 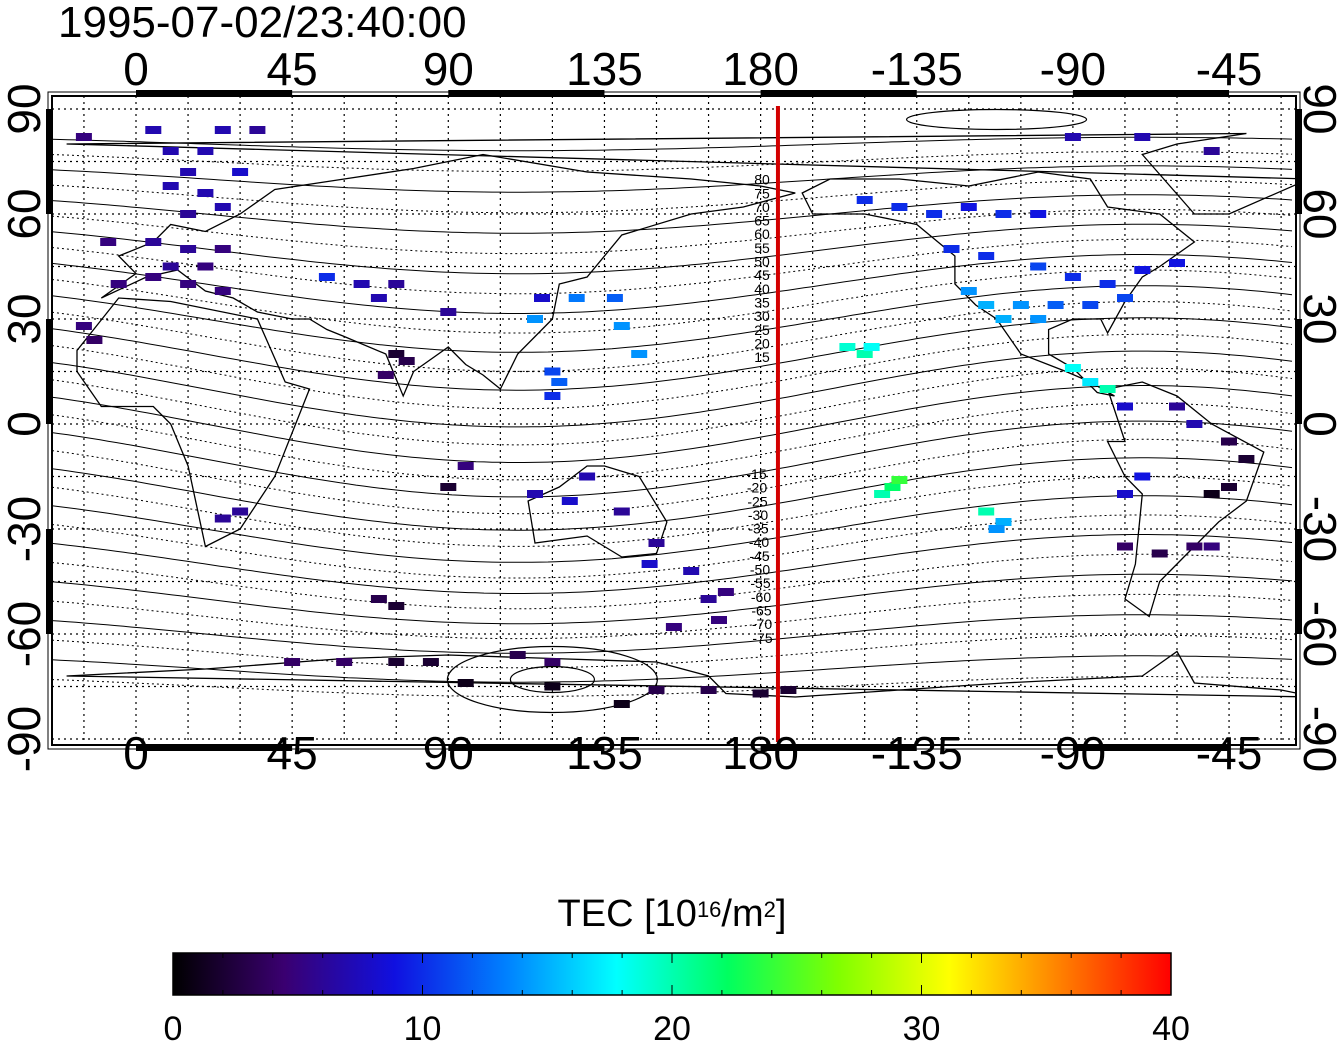 What do you see at coordinates (136, 69) in the screenshot?
I see `longitude-tick-label: 0` at bounding box center [136, 69].